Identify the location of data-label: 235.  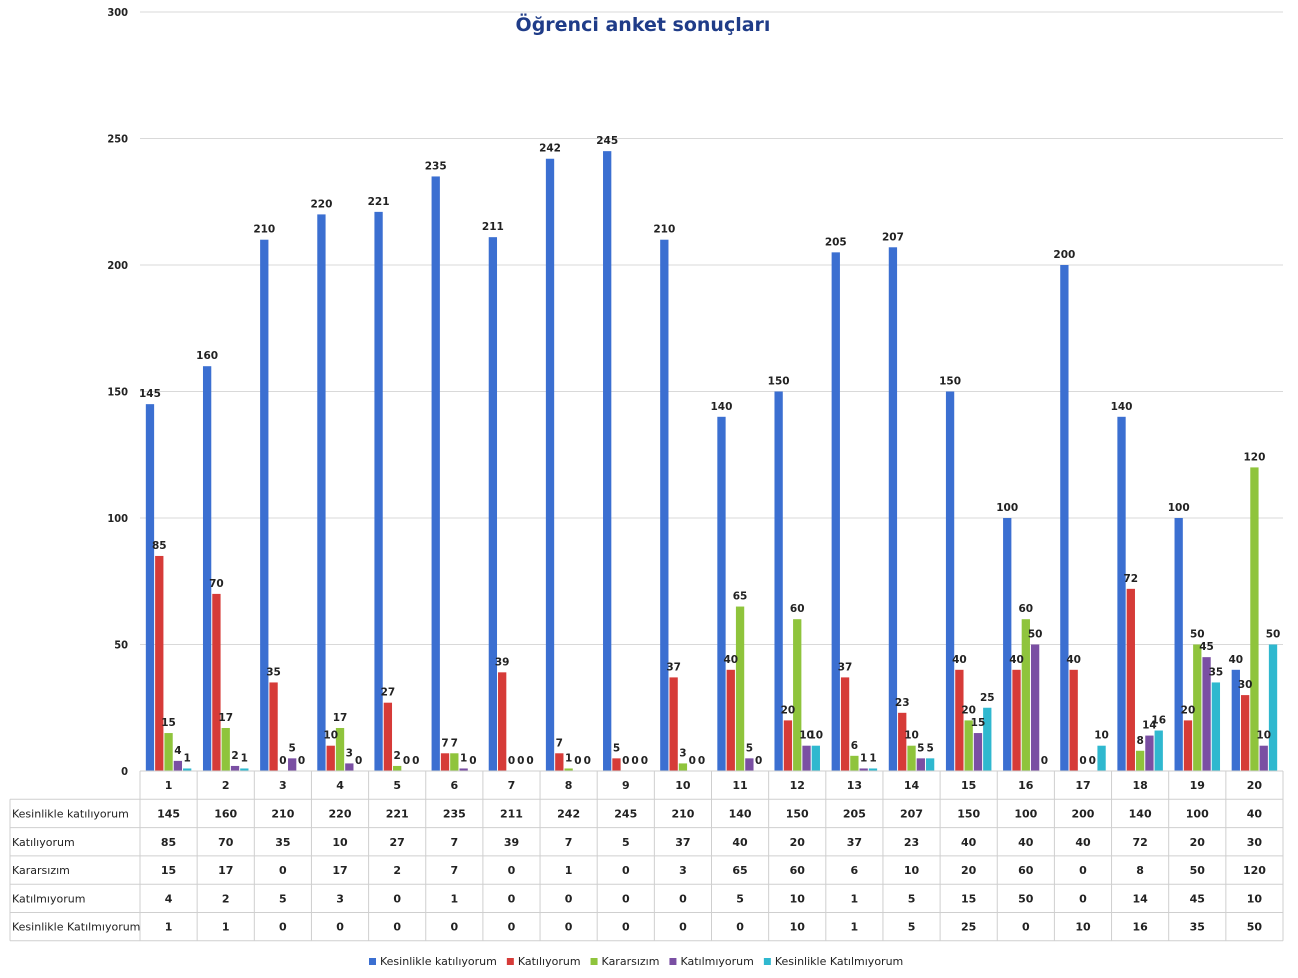
(436, 166).